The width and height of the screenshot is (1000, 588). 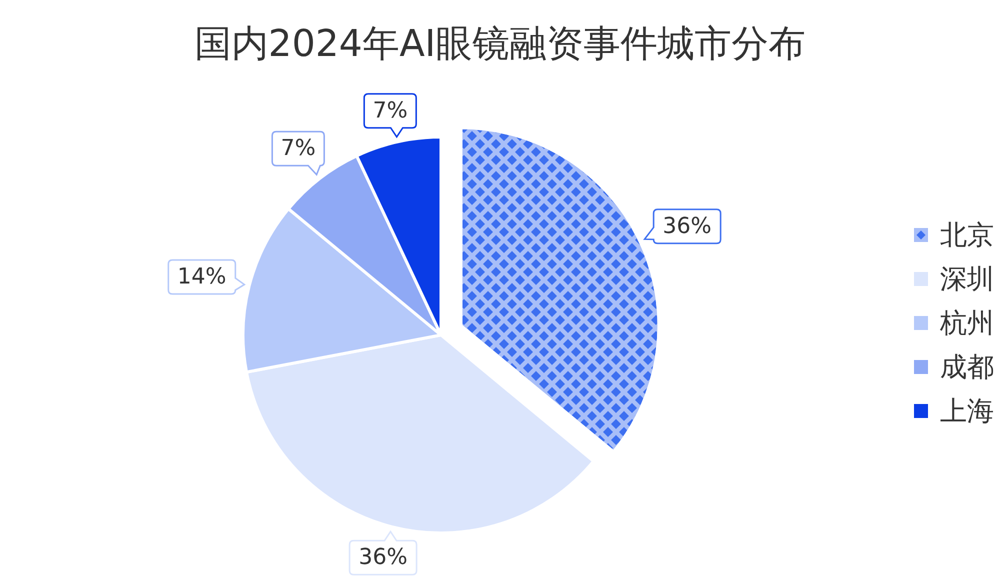 What do you see at coordinates (967, 412) in the screenshot?
I see `legend-label: 上海` at bounding box center [967, 412].